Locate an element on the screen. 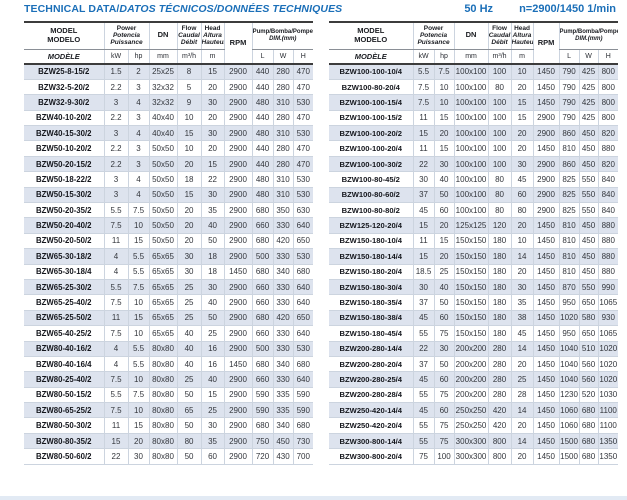 Image resolution: width=627 pixels, height=500 pixels. value-cell: 825 is located at coordinates (569, 179).